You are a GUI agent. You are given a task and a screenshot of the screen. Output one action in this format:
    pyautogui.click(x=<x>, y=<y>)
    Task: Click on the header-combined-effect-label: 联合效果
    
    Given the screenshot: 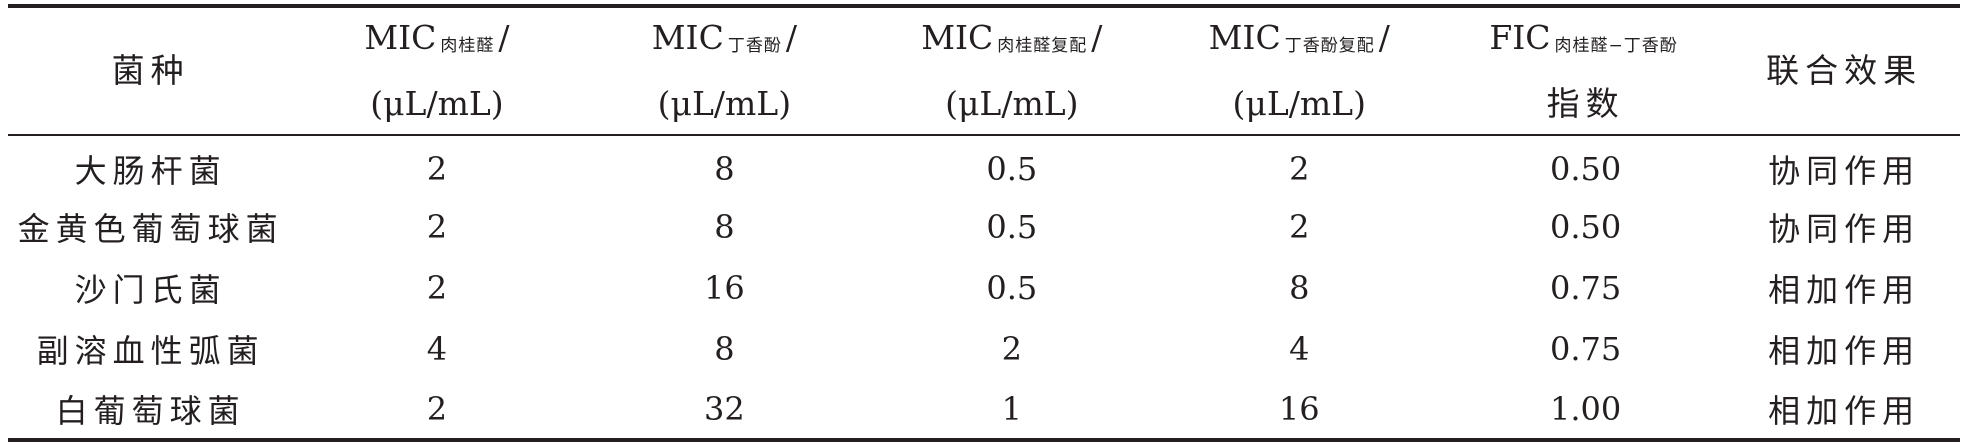 What is the action you would take?
    pyautogui.click(x=1844, y=70)
    